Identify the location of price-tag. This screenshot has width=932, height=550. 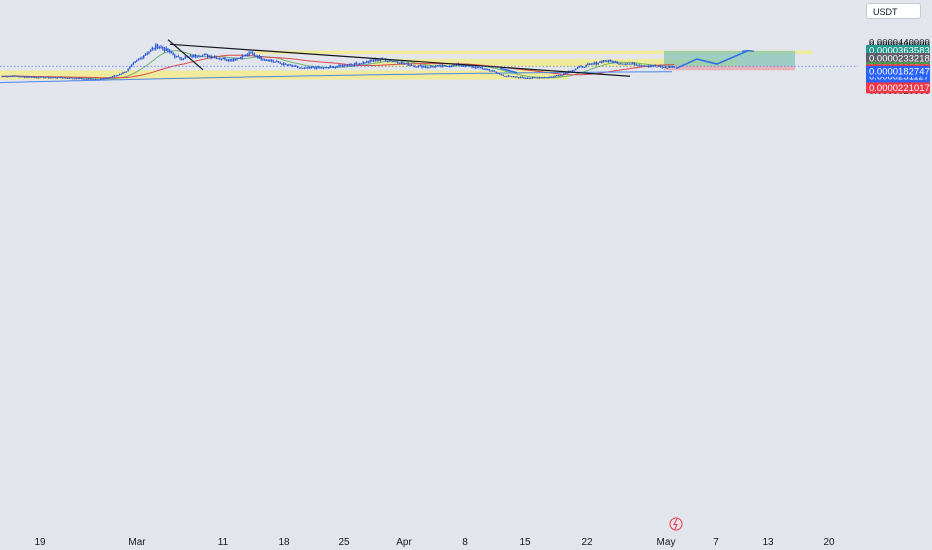
(898, 88).